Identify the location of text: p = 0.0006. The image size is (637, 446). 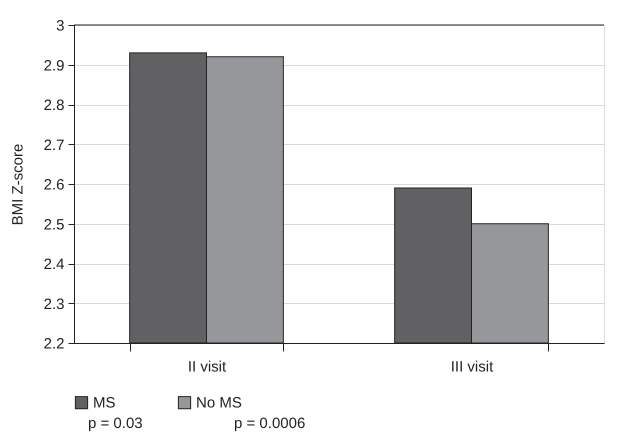
(270, 423).